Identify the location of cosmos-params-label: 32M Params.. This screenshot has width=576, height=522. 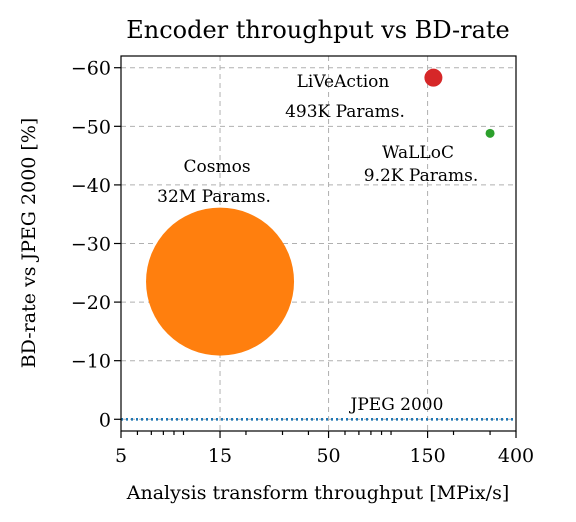
(214, 197).